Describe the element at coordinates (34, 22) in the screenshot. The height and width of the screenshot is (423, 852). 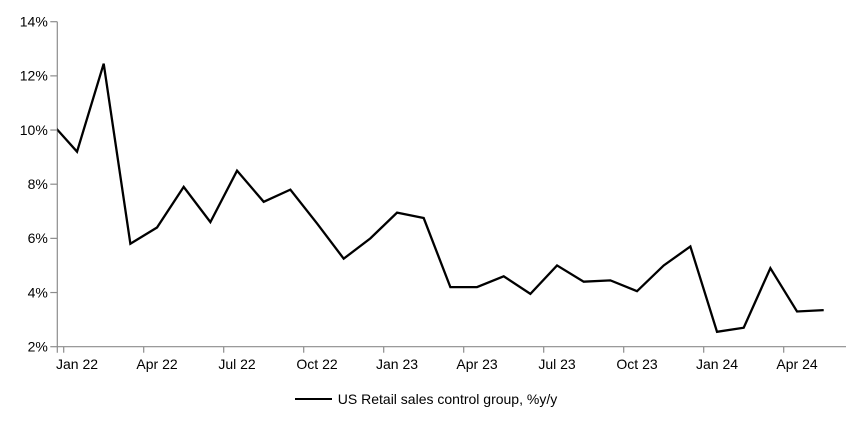
I see `y-tick-label: 14%` at that location.